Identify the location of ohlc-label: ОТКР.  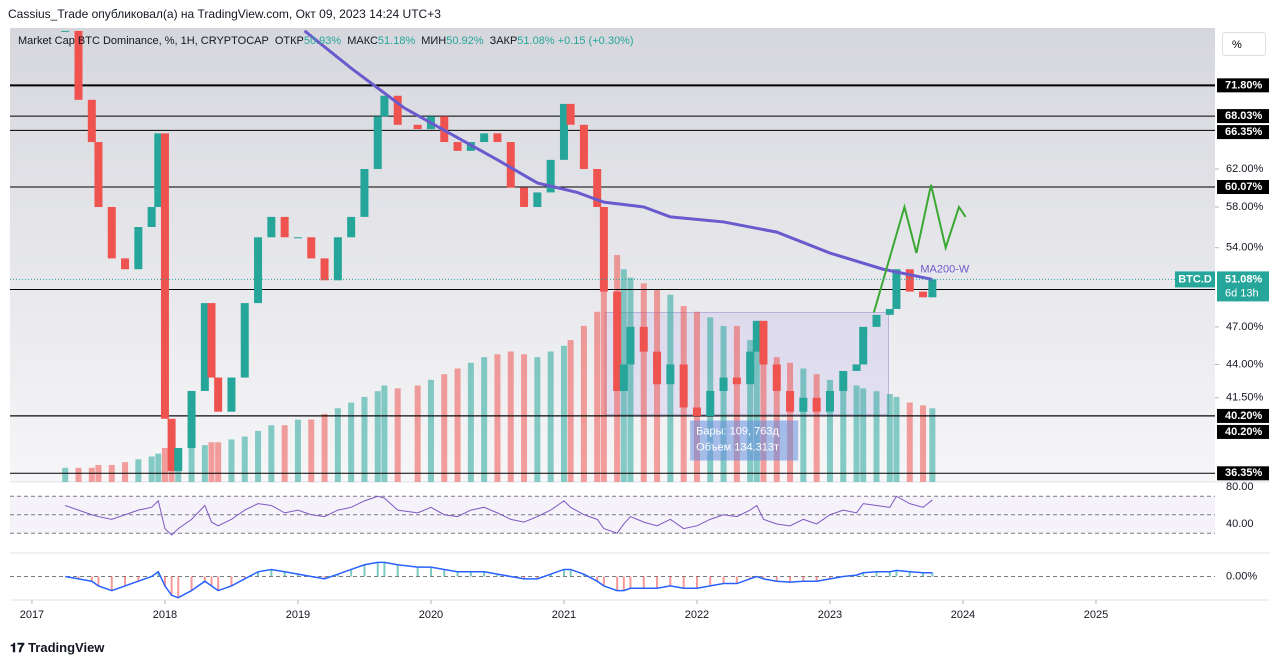
(289, 41).